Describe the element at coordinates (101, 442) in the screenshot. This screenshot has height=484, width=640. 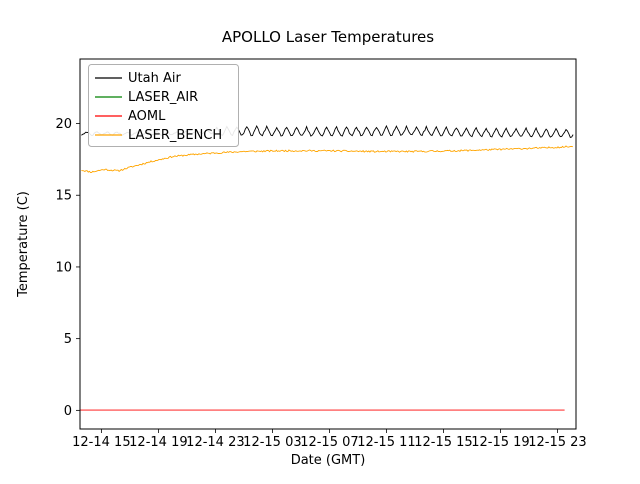
I see `x-tick-label: 12-14 15` at that location.